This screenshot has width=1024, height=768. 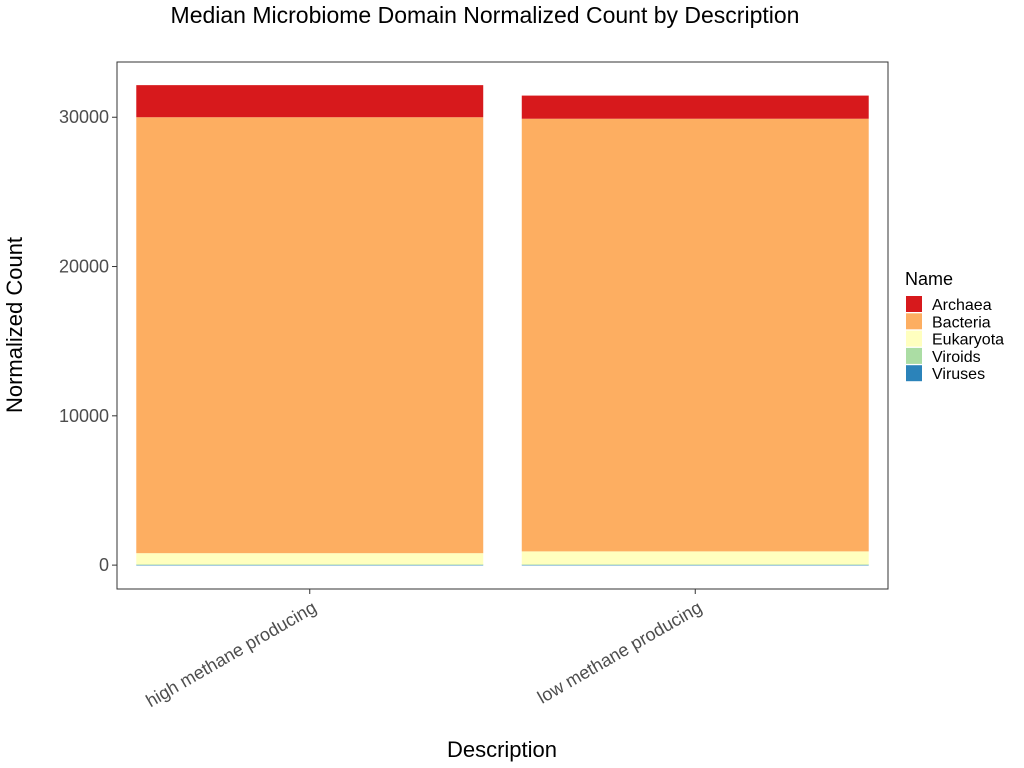 What do you see at coordinates (310, 559) in the screenshot?
I see `bar-eukaryota-high-methane-producing` at bounding box center [310, 559].